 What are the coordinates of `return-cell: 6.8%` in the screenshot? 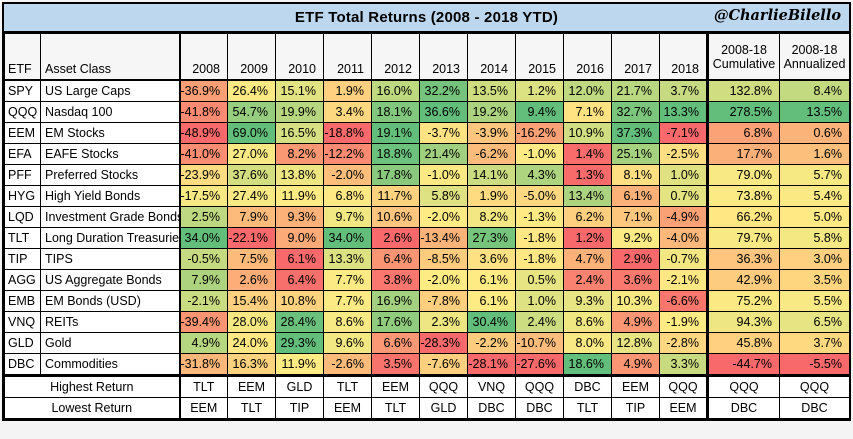 It's located at (347, 196).